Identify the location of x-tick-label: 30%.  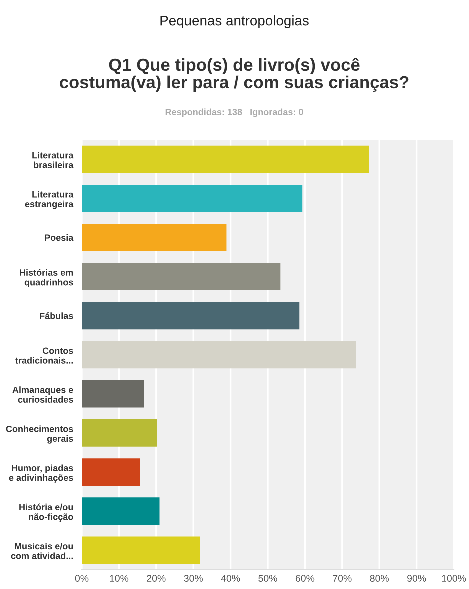
(193, 578).